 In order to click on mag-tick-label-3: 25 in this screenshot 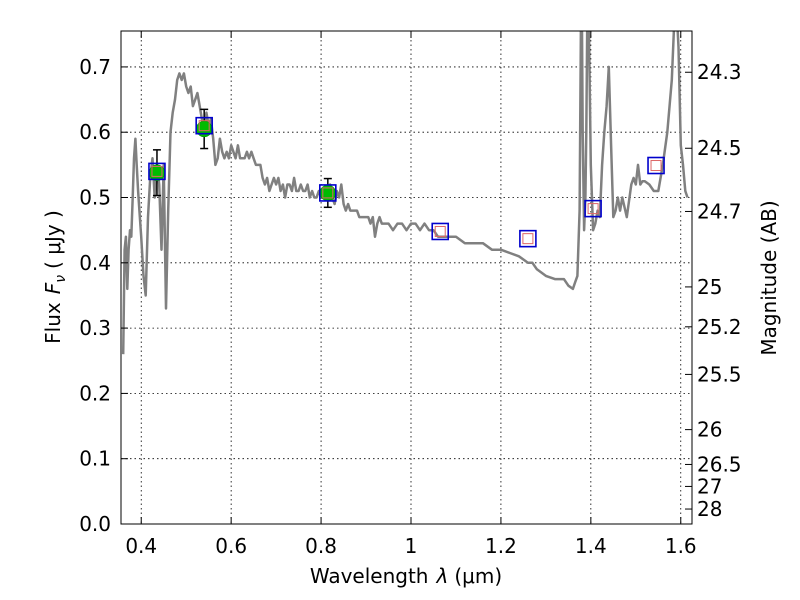, I will do `click(709, 287)`.